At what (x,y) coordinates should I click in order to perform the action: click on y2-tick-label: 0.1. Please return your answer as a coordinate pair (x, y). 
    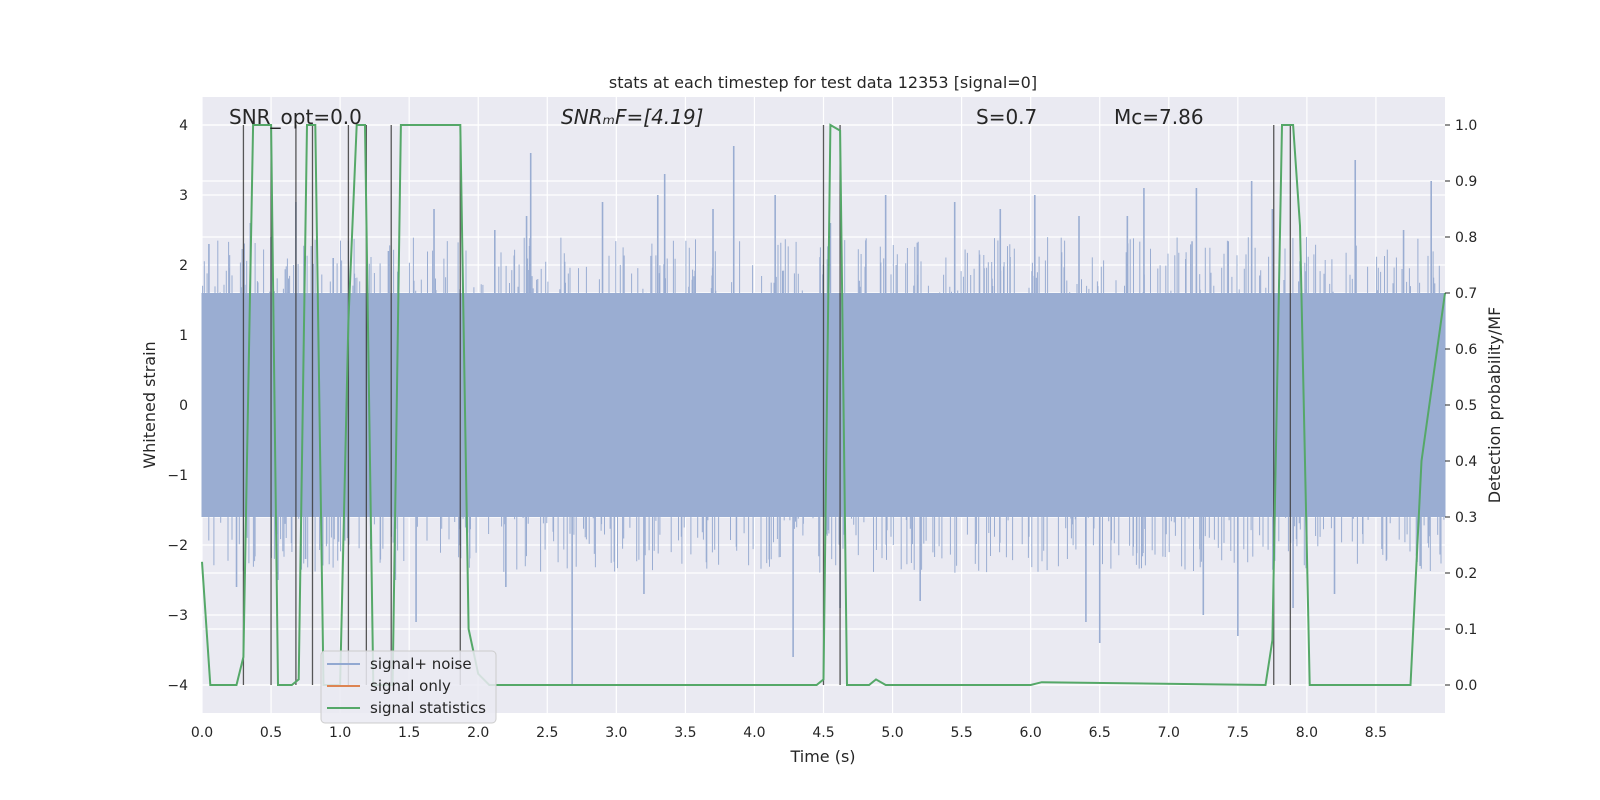
    Looking at the image, I should click on (1466, 630).